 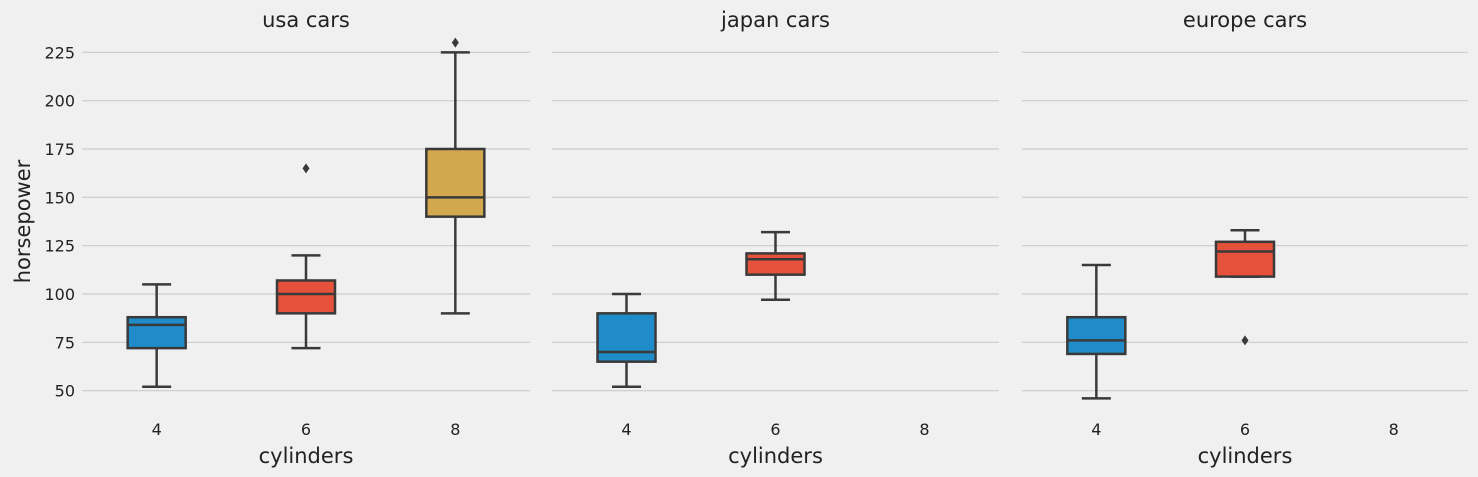 I want to click on y-tick-label: 75, so click(x=65, y=342).